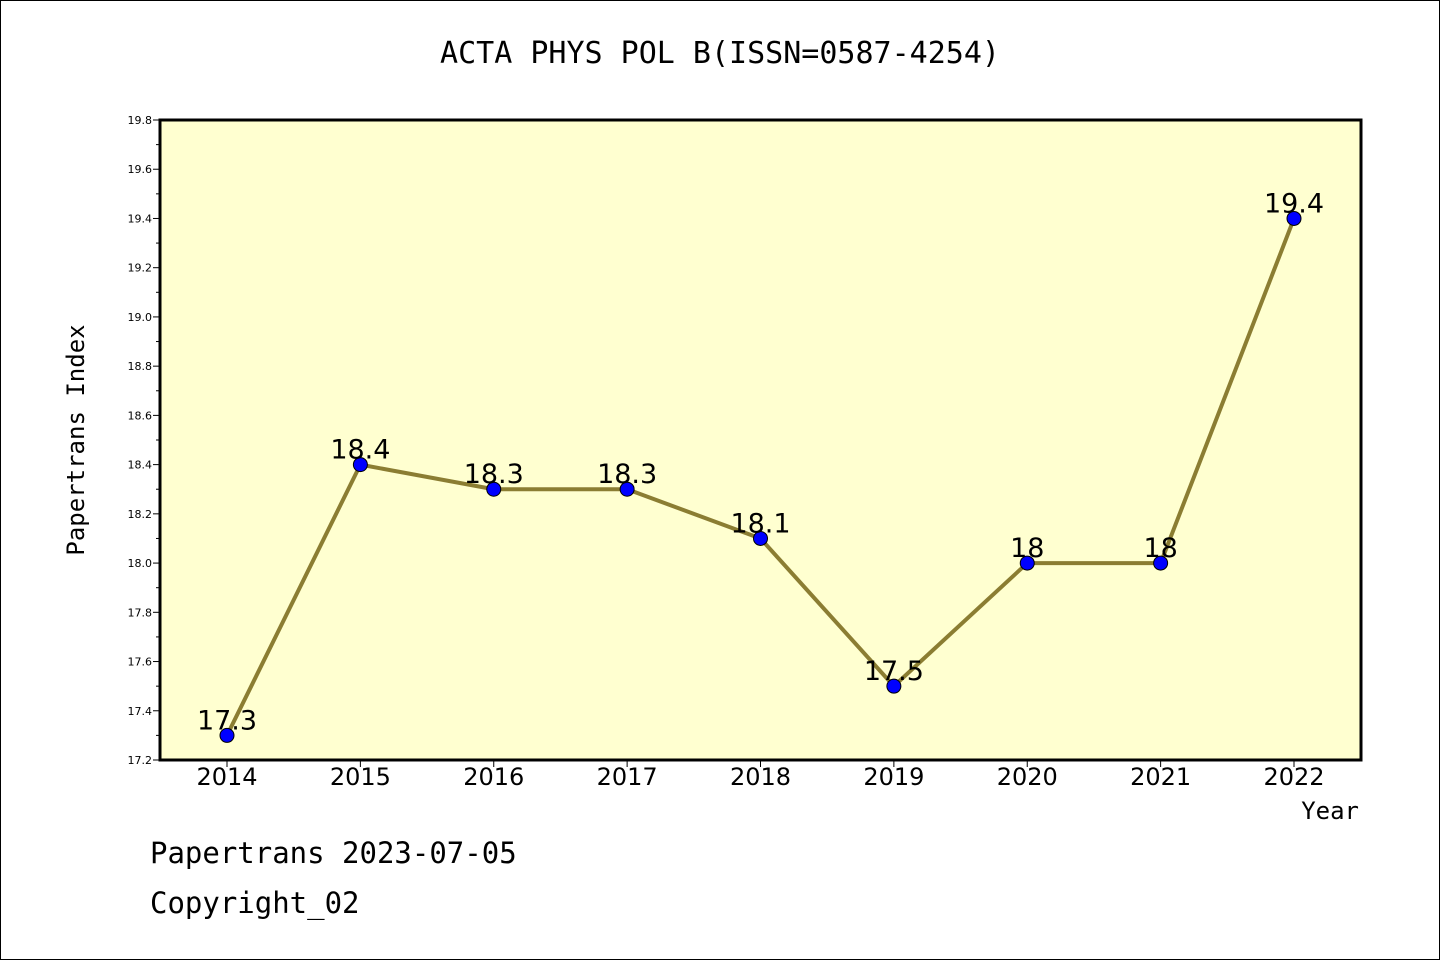 The height and width of the screenshot is (960, 1440). I want to click on data-label: 18.4, so click(360, 450).